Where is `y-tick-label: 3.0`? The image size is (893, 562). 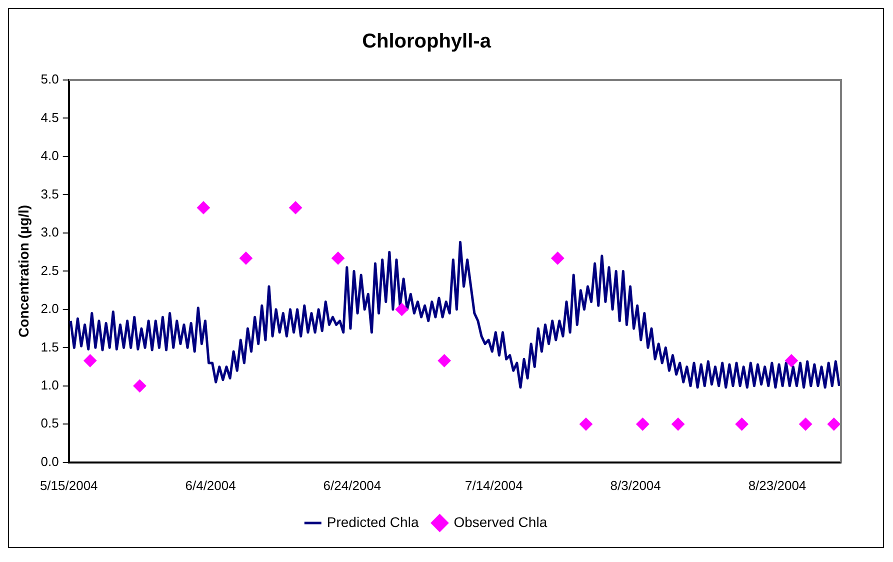 y-tick-label: 3.0 is located at coordinates (49, 232).